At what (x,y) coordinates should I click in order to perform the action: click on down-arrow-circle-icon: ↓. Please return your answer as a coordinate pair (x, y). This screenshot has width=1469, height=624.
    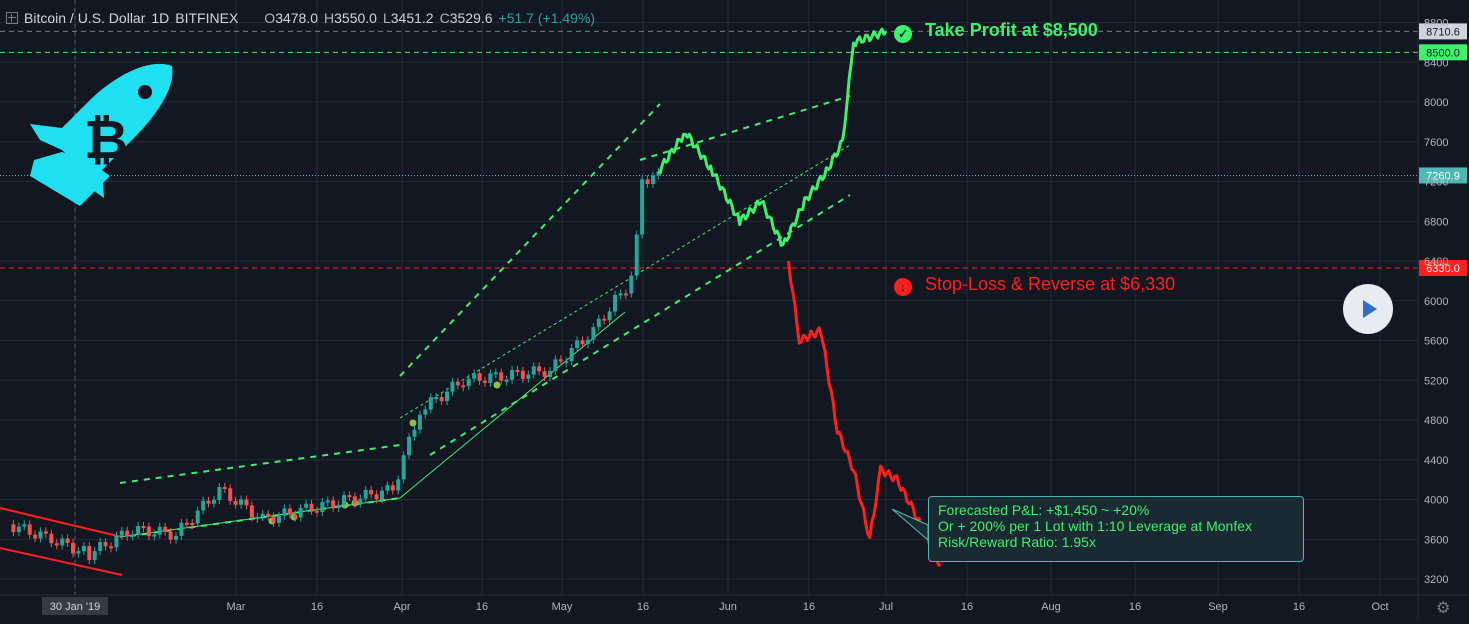
    Looking at the image, I should click on (903, 287).